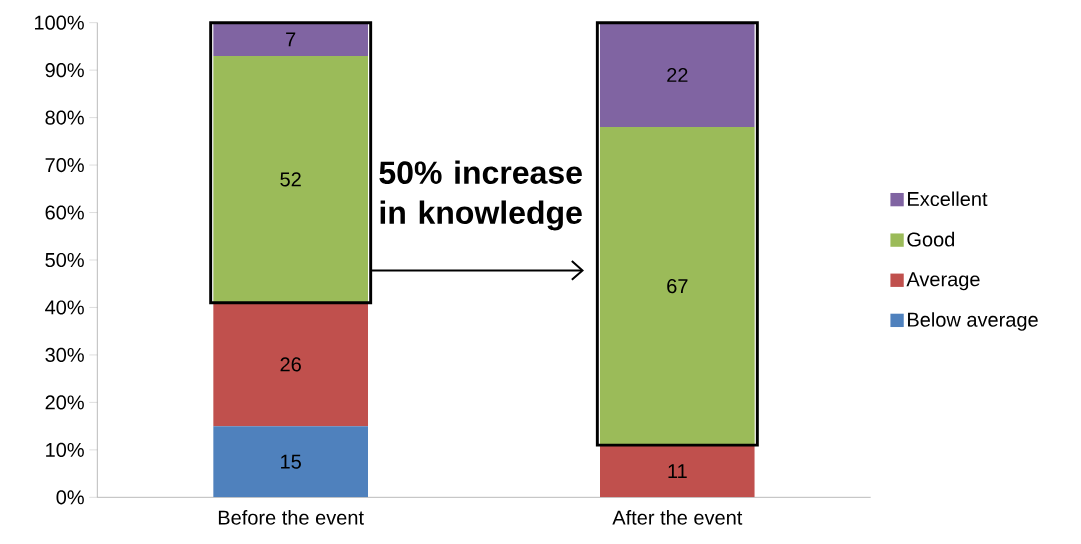  What do you see at coordinates (64, 212) in the screenshot?
I see `y-tick-label: 60%` at bounding box center [64, 212].